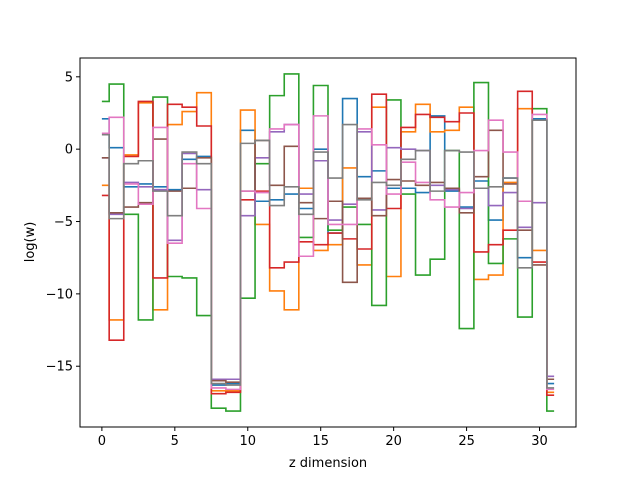 The image size is (640, 480). I want to click on y-axis-label: log(w), so click(30, 242).